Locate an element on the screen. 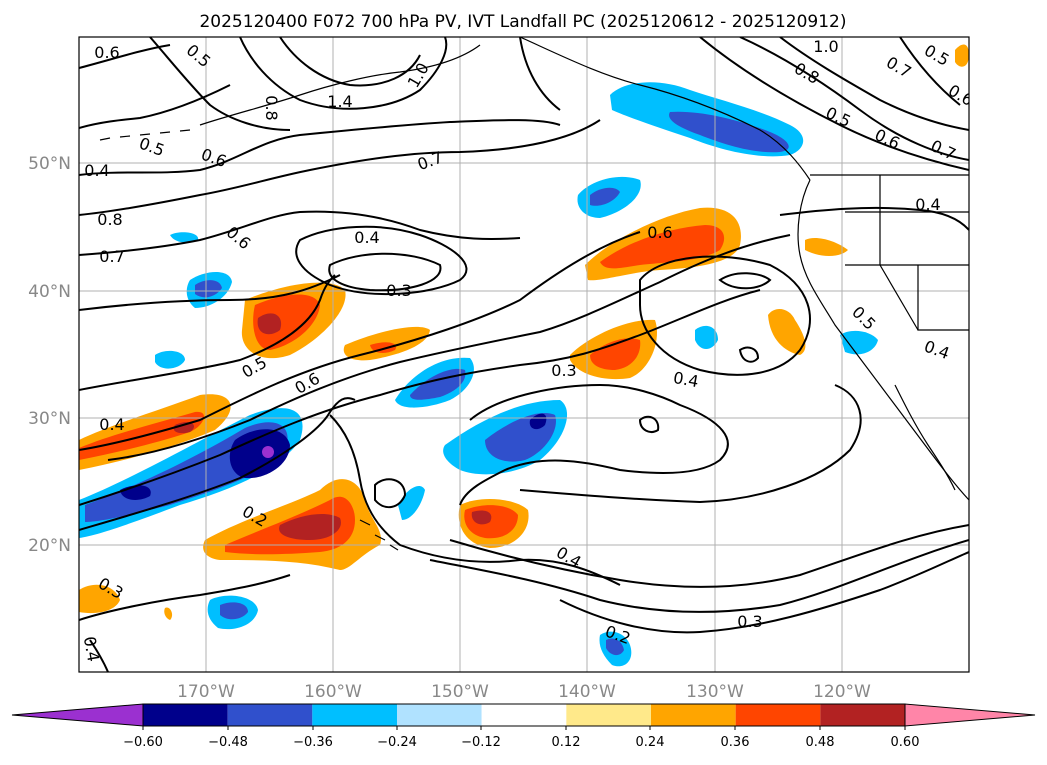  lon-label: 130°W is located at coordinates (715, 692).